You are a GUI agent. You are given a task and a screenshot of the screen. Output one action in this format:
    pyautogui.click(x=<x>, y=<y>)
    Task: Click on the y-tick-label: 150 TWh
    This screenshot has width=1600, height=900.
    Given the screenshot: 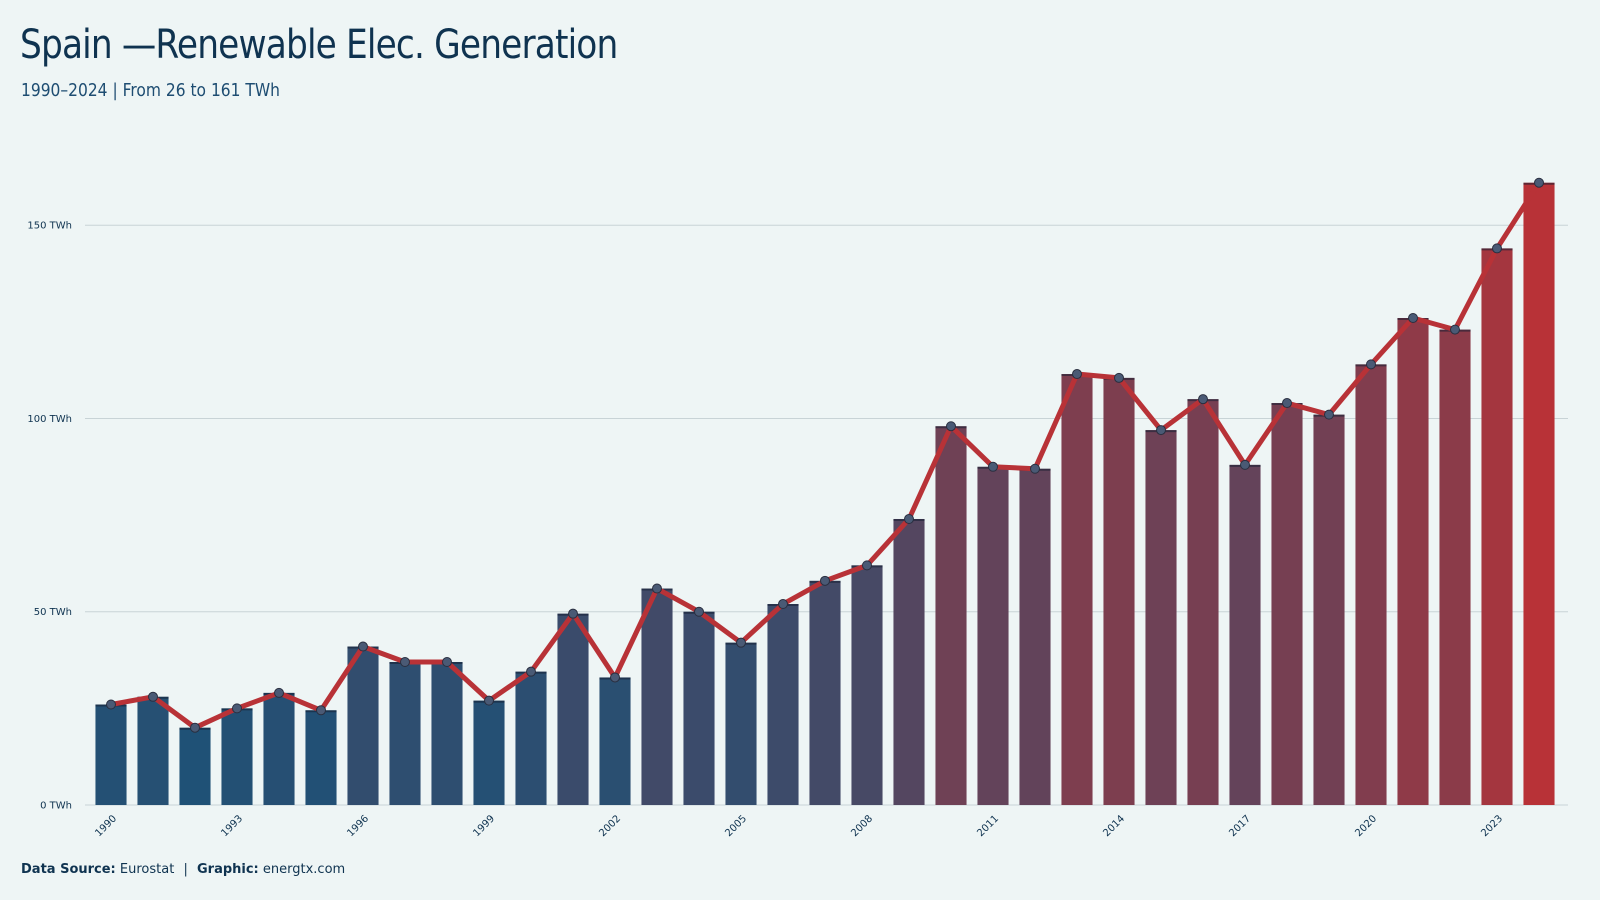 What is the action you would take?
    pyautogui.click(x=49, y=226)
    